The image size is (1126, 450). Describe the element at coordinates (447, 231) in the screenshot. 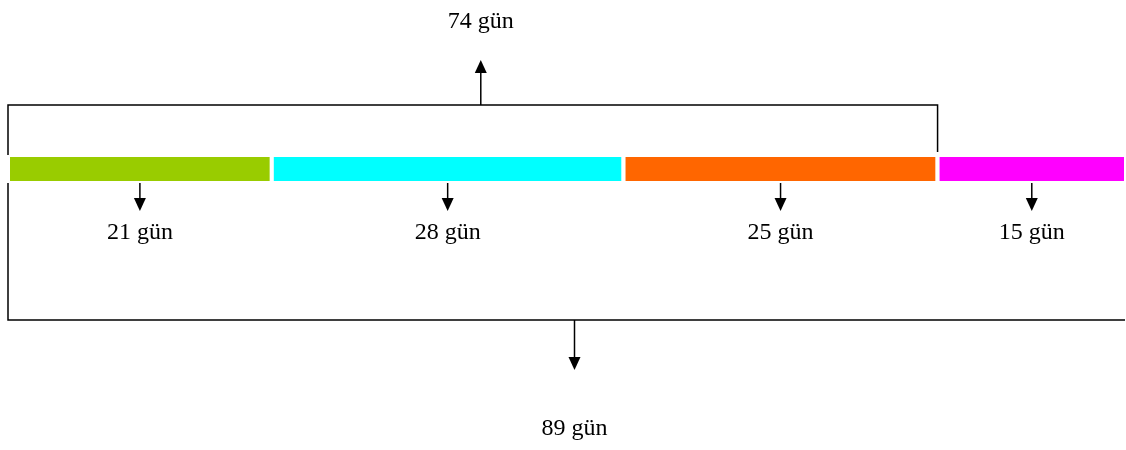

I see `data-label: 28 gün` at that location.